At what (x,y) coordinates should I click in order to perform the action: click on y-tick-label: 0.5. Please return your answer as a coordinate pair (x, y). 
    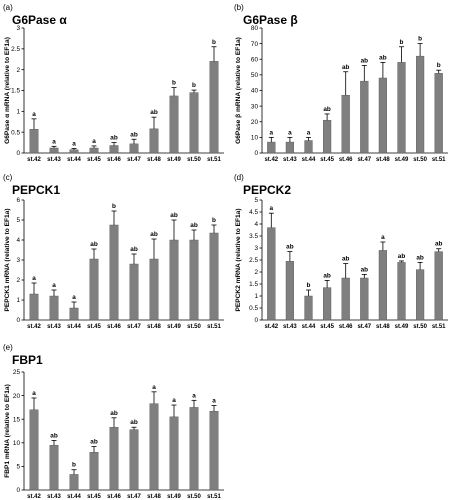
    Looking at the image, I should click on (15, 132).